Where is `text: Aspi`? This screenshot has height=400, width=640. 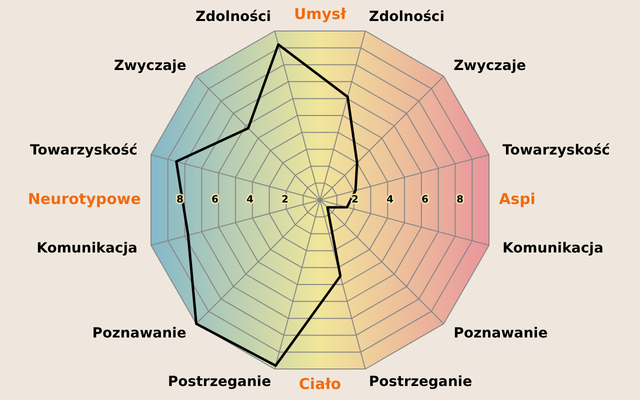
text: Aspi is located at coordinates (517, 199).